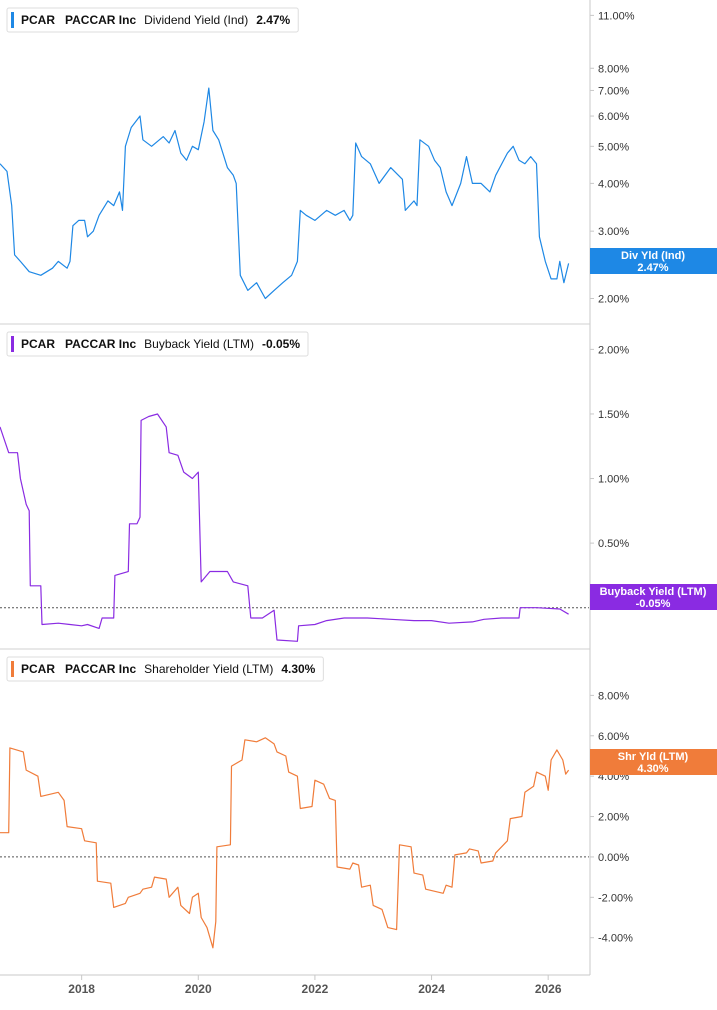  What do you see at coordinates (652, 769) in the screenshot?
I see `badge-value: 4.30%` at bounding box center [652, 769].